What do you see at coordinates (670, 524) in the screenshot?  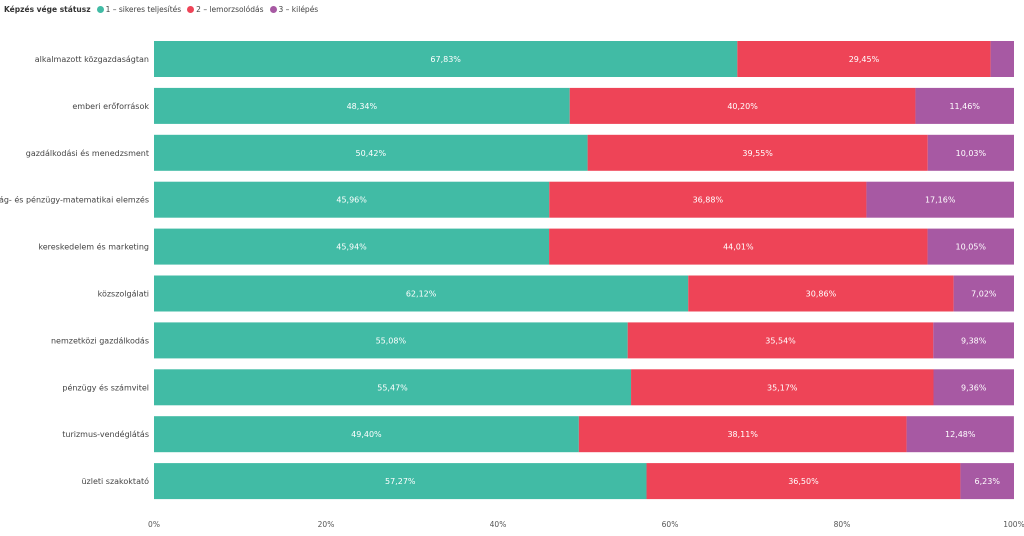 I see `x-tick-label: 60%` at bounding box center [670, 524].